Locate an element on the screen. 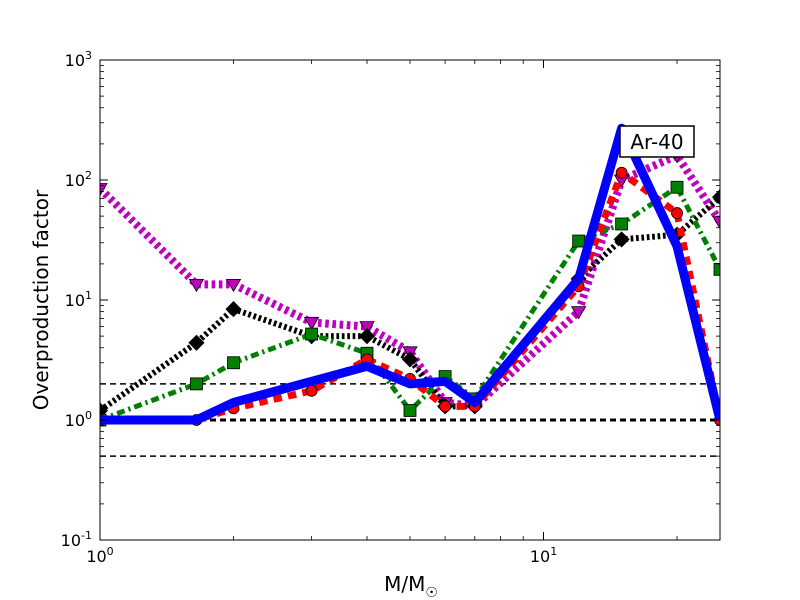 The image size is (800, 600). y-tick-label-4: 10³ is located at coordinates (78, 59).